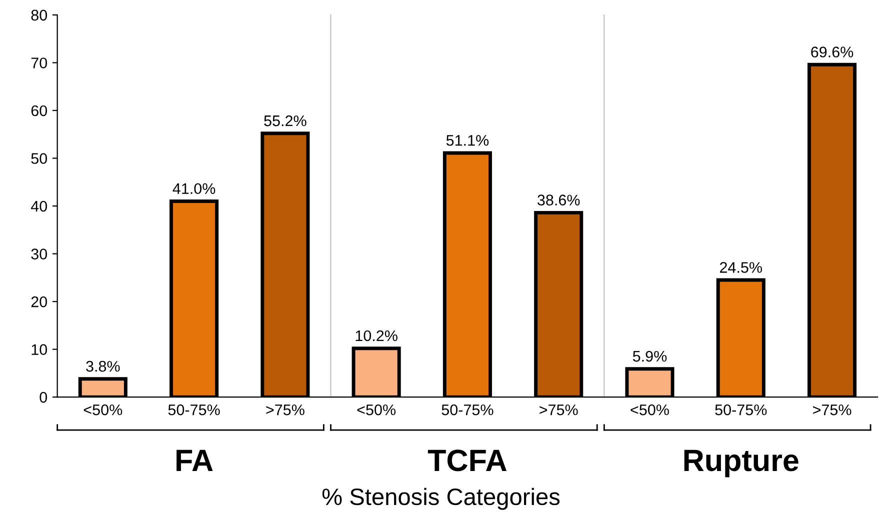  What do you see at coordinates (441, 499) in the screenshot?
I see `text: % Stenosis Categories` at bounding box center [441, 499].